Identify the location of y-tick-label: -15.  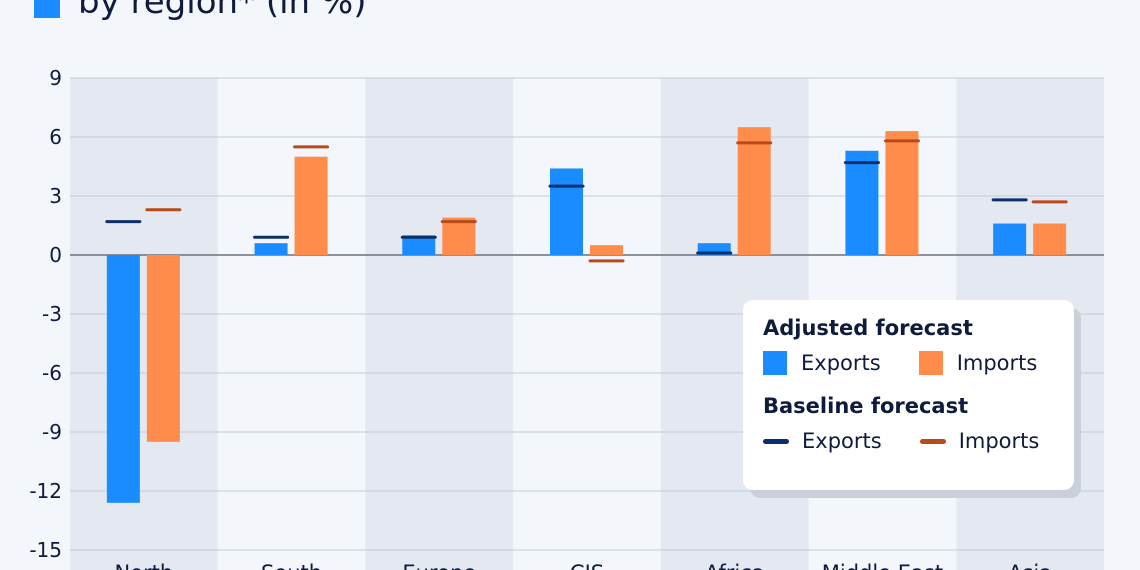
(45, 550).